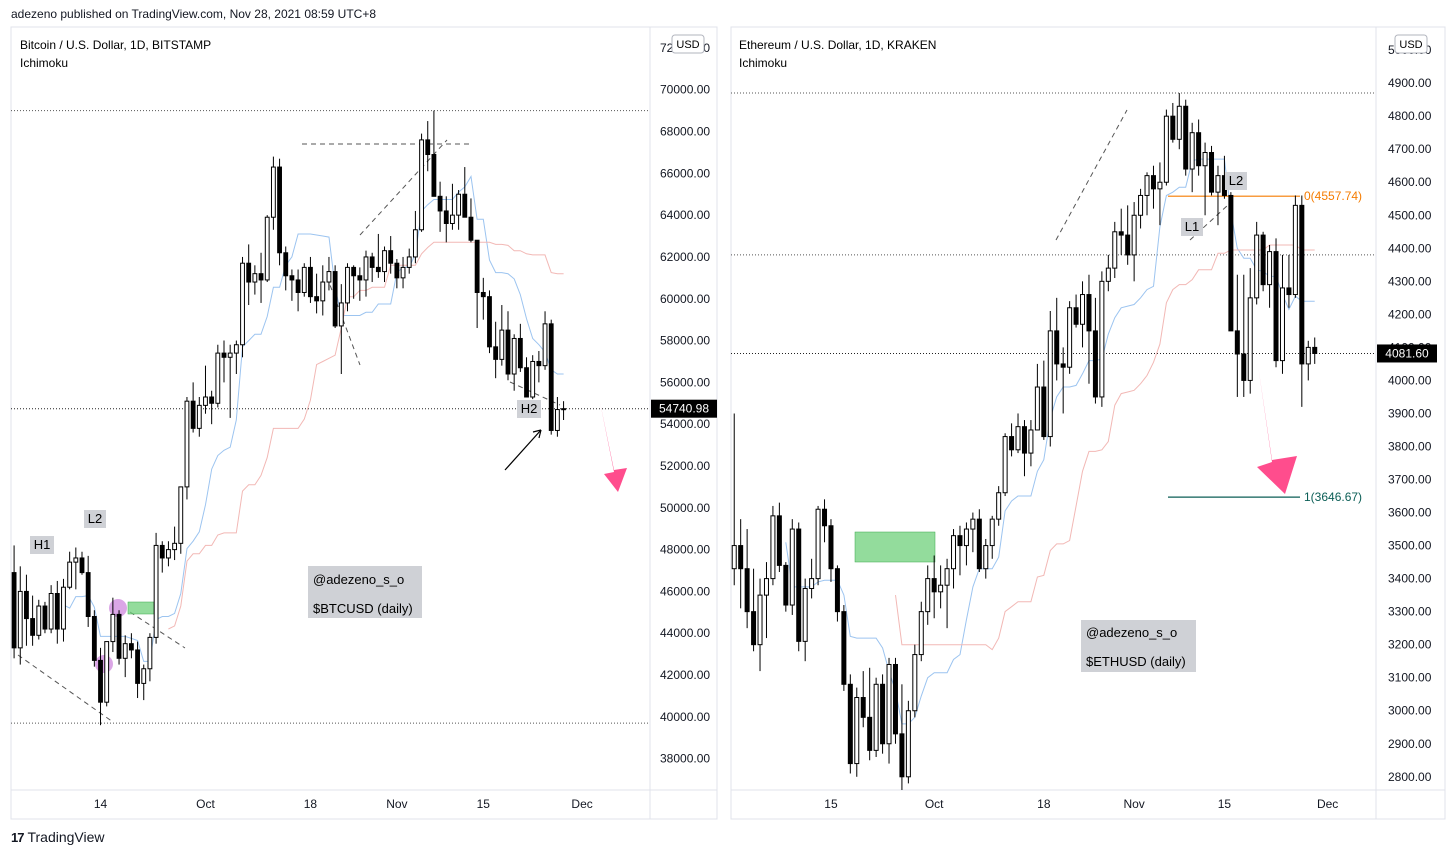 The height and width of the screenshot is (857, 1456). I want to click on y-tick-label: 60000.00, so click(685, 299).